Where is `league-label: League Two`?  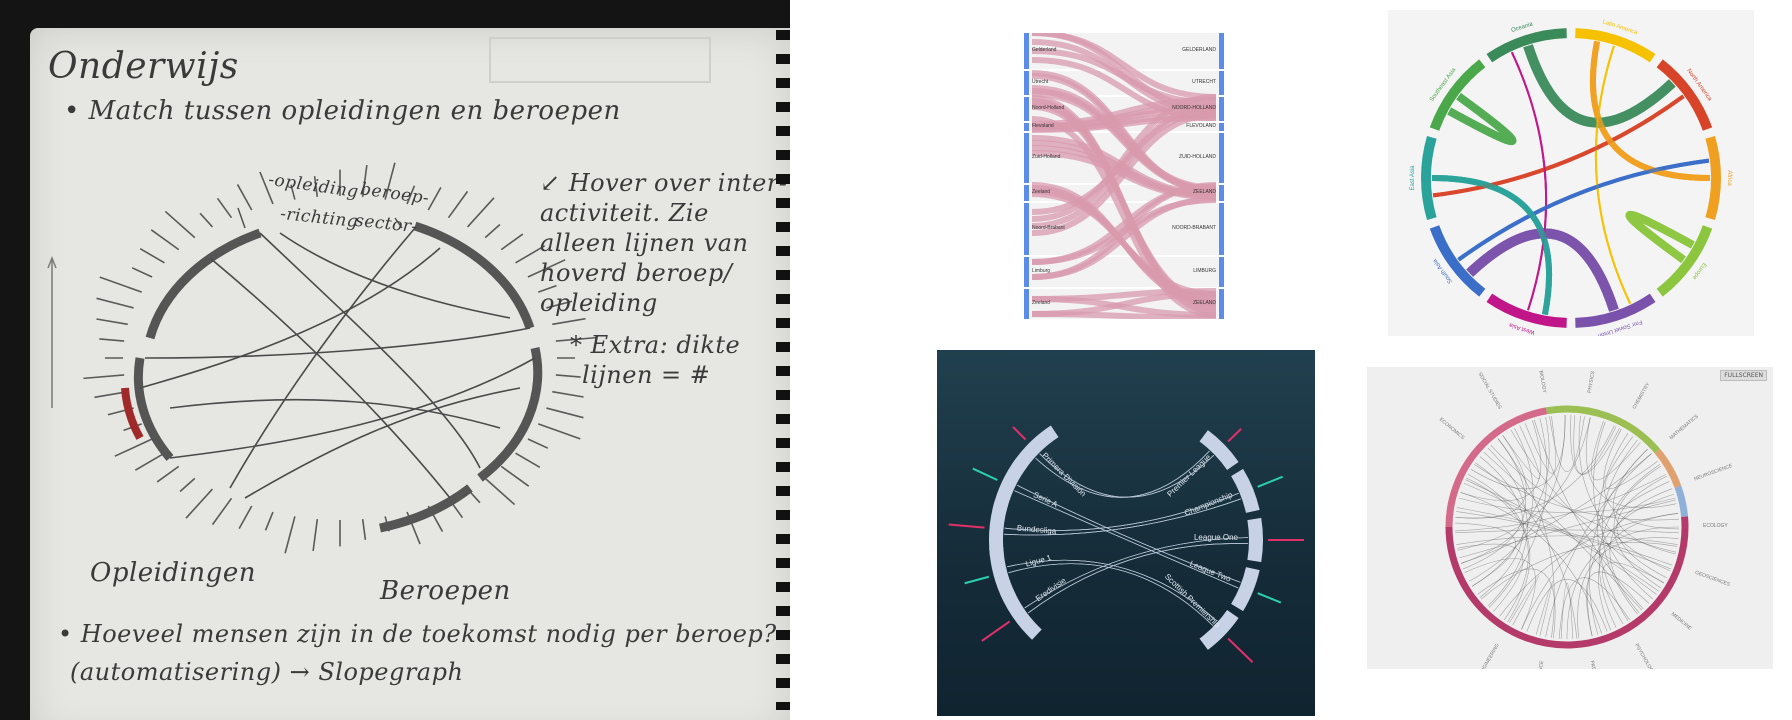
league-label: League Two is located at coordinates (1211, 571).